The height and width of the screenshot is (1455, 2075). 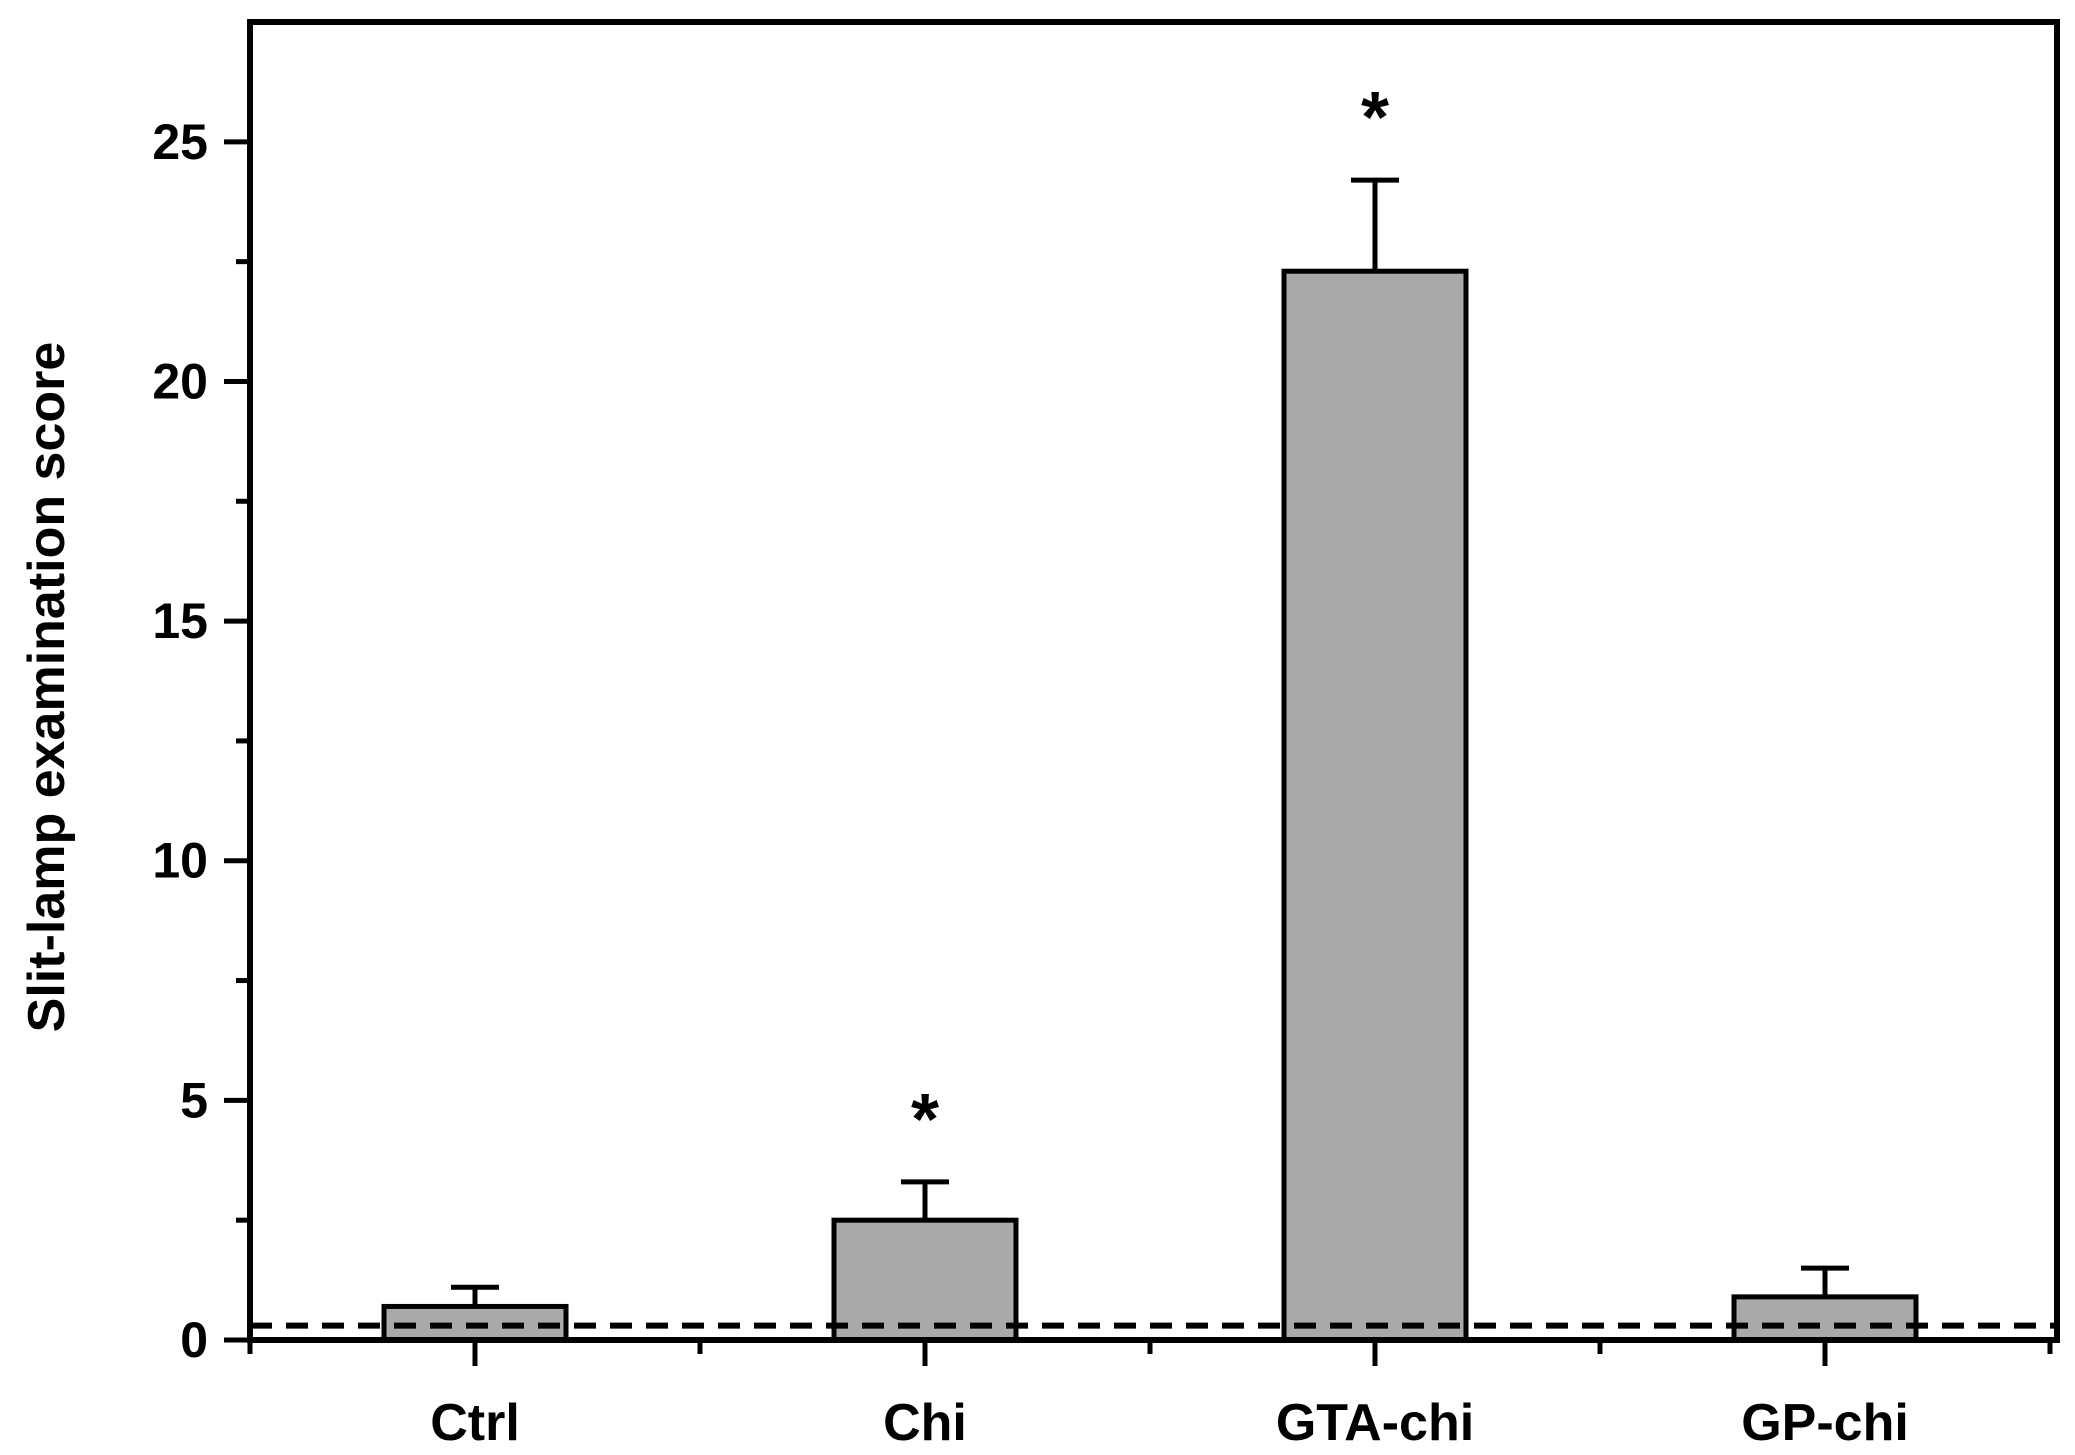 What do you see at coordinates (1375, 118) in the screenshot?
I see `significance-marker-gta-chi: *` at bounding box center [1375, 118].